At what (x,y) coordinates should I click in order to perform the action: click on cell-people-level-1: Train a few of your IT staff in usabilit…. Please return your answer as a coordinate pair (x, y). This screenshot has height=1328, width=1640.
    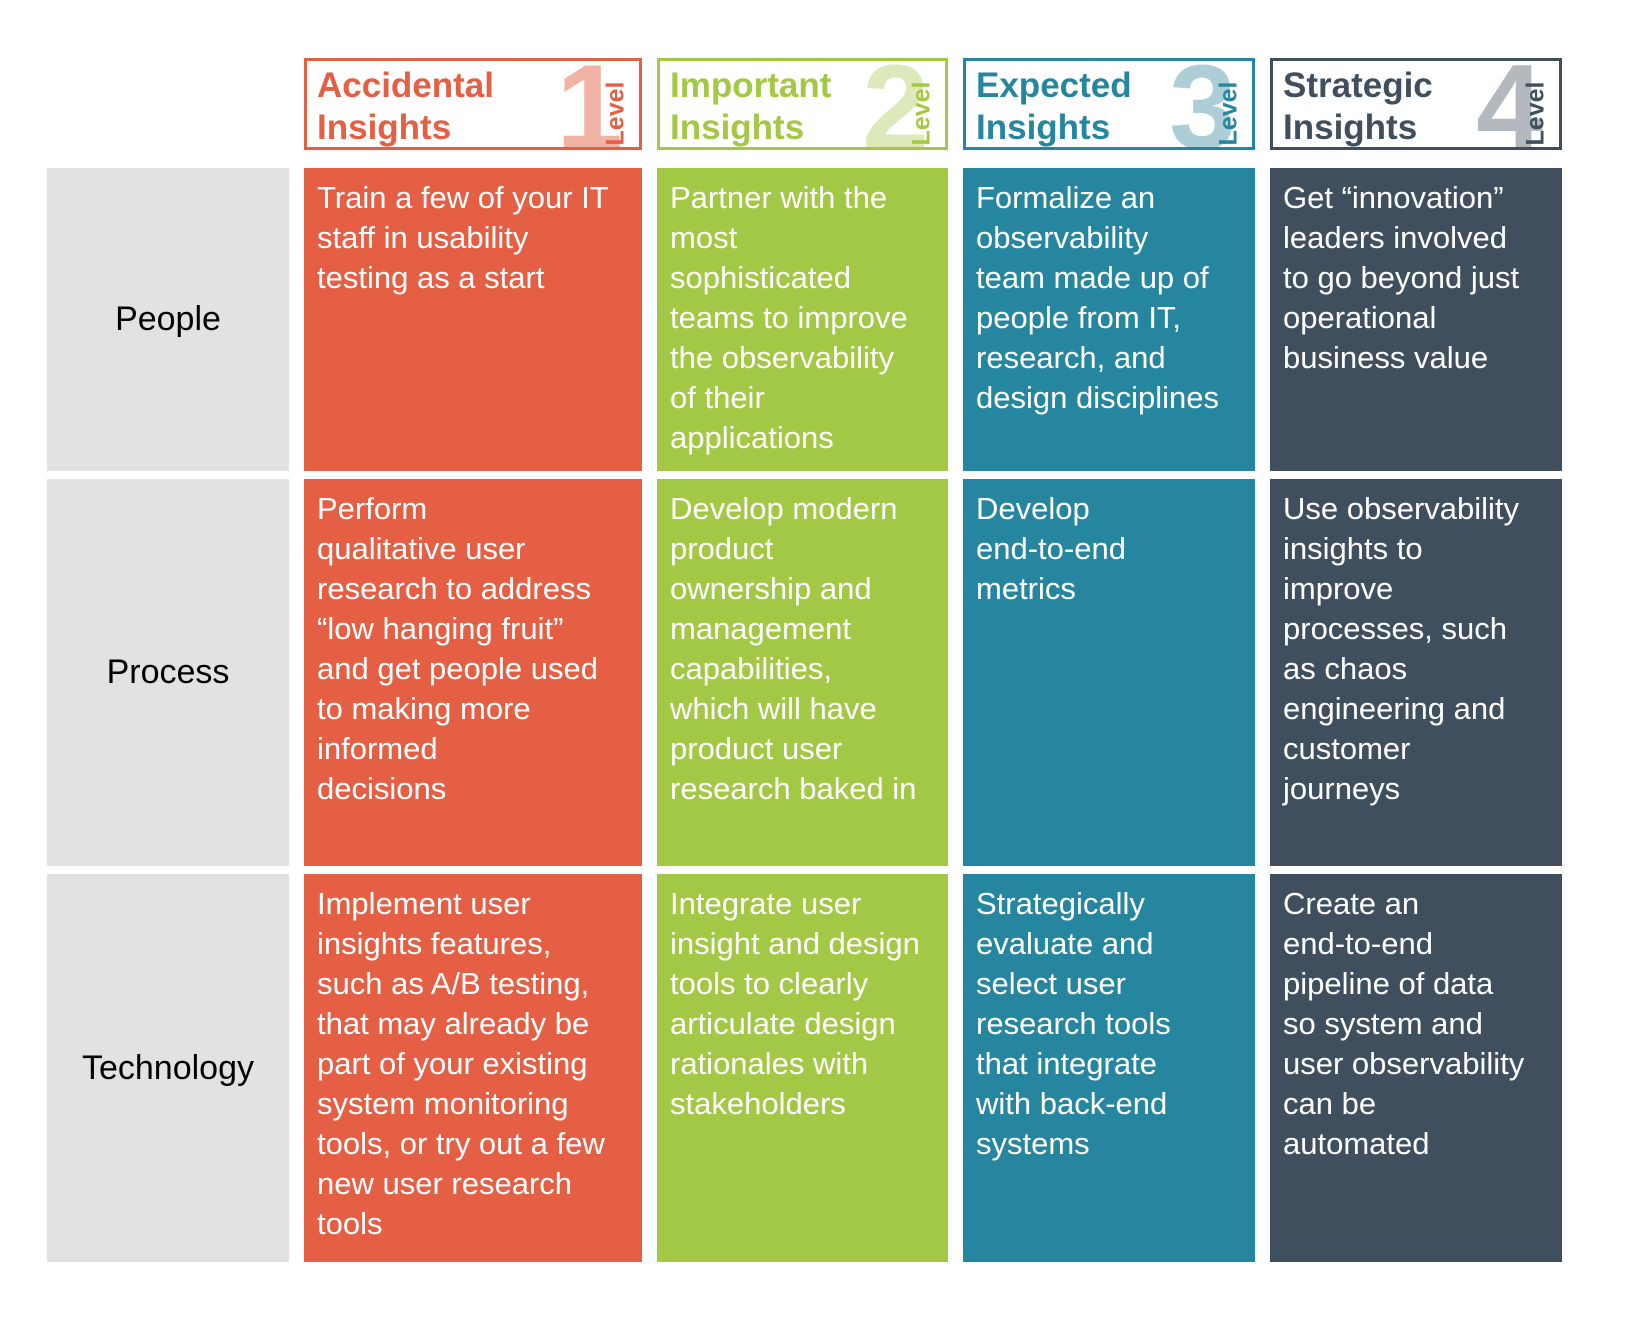
    Looking at the image, I should click on (473, 319).